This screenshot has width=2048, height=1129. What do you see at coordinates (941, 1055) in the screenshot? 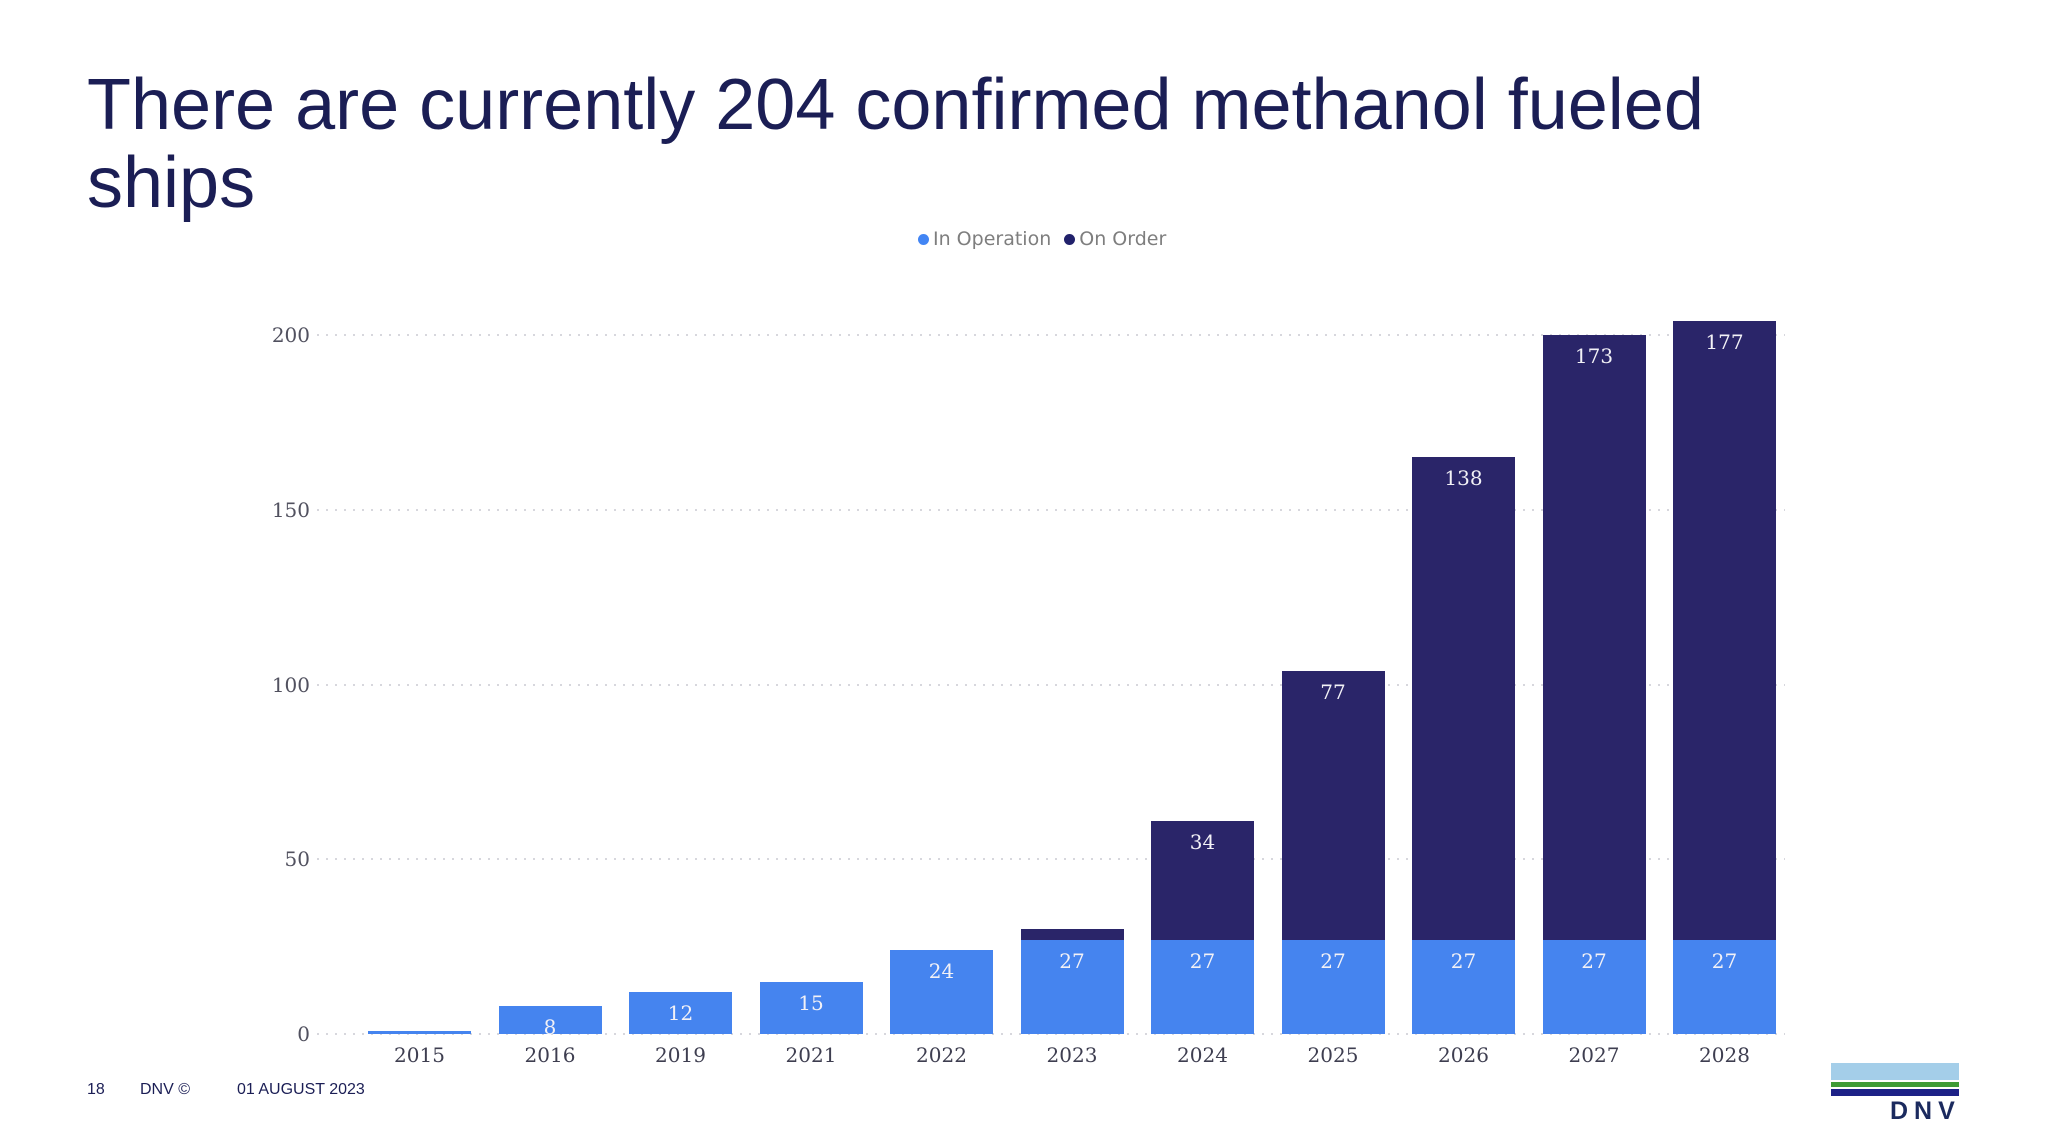
I see `x-tick-label: 2022` at bounding box center [941, 1055].